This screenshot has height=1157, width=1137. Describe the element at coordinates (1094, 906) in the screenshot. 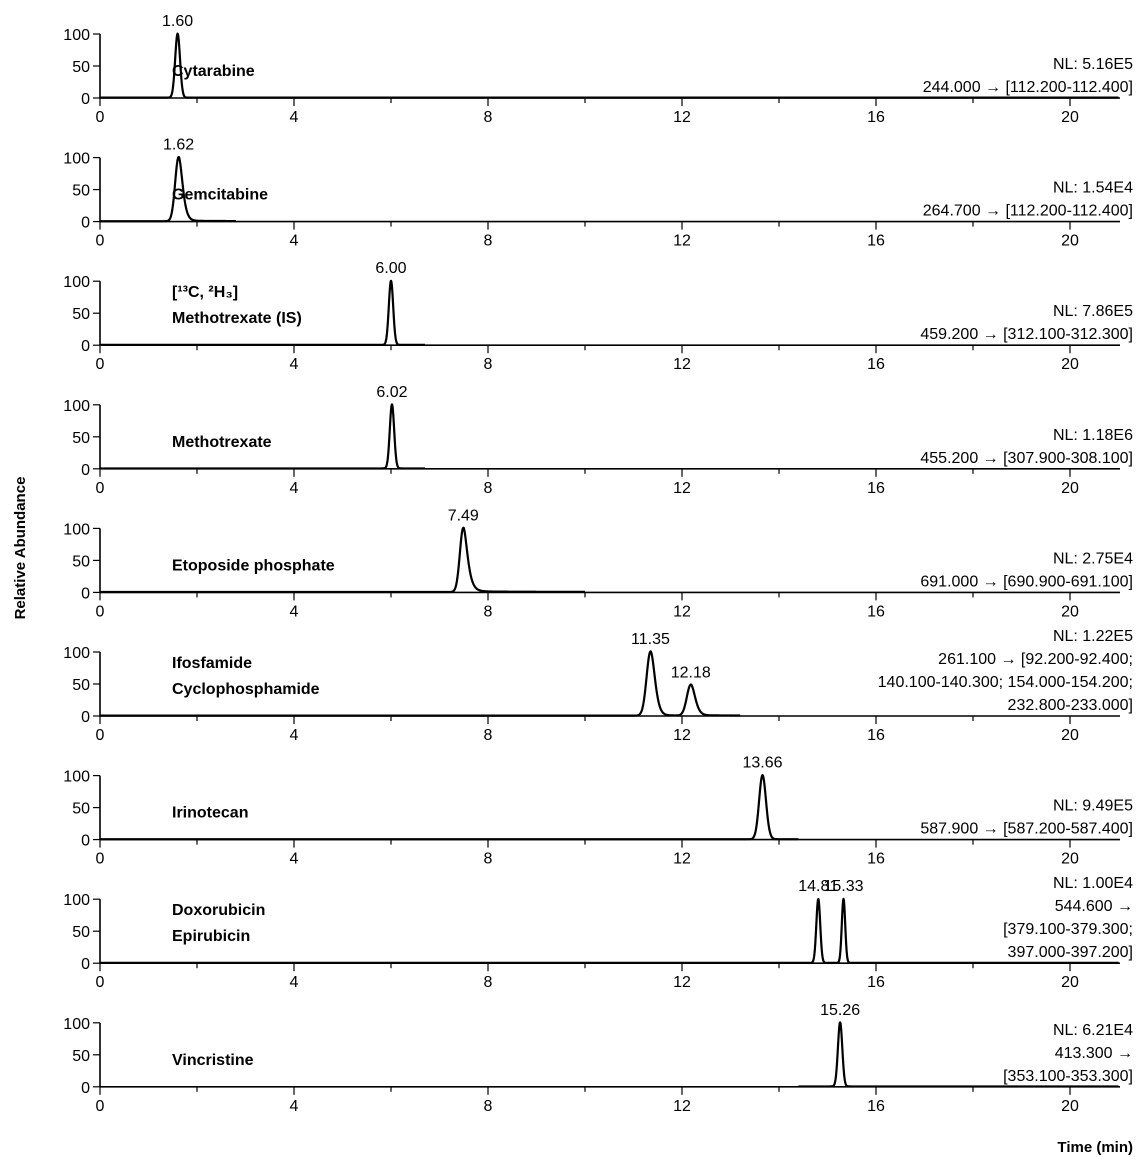

I see `mrm-transition-label: 544.600 →` at that location.